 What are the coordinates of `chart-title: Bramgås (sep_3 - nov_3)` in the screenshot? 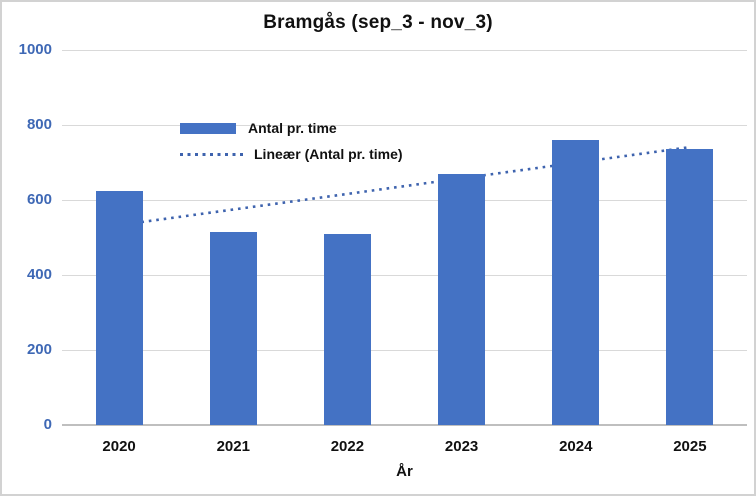 It's located at (378, 22).